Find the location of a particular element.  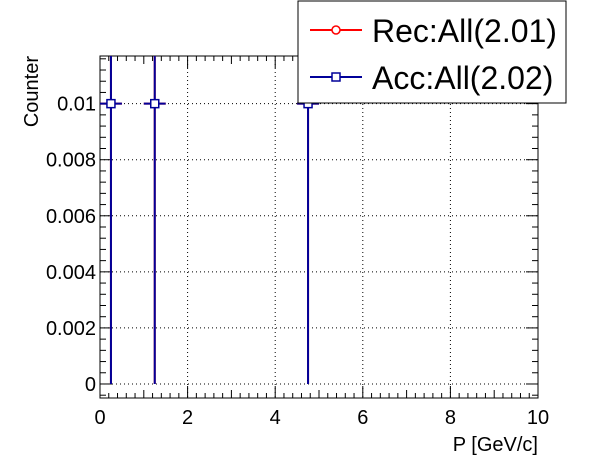

legend-box is located at coordinates (432, 52).